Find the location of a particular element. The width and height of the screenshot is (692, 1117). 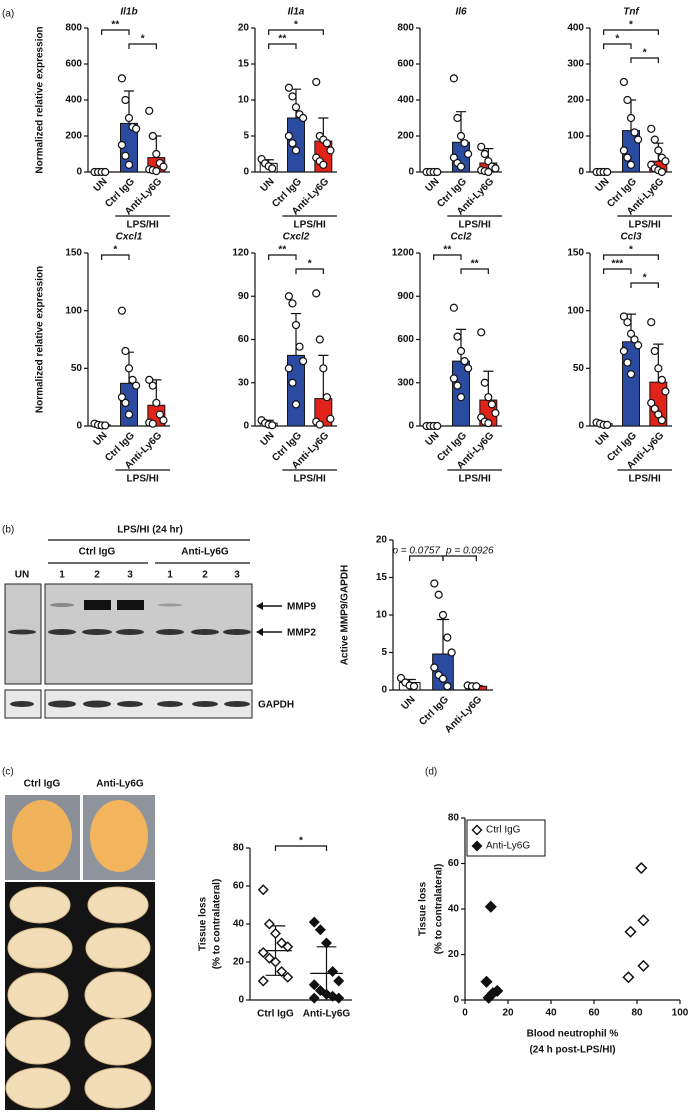

lane-label: 2 is located at coordinates (97, 575).